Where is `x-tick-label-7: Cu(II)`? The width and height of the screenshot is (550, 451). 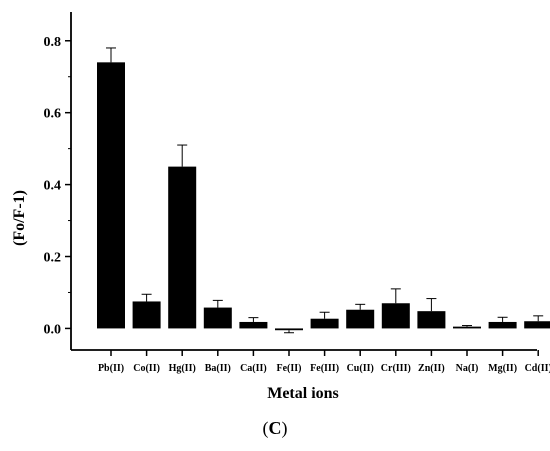 x-tick-label-7: Cu(II) is located at coordinates (360, 368).